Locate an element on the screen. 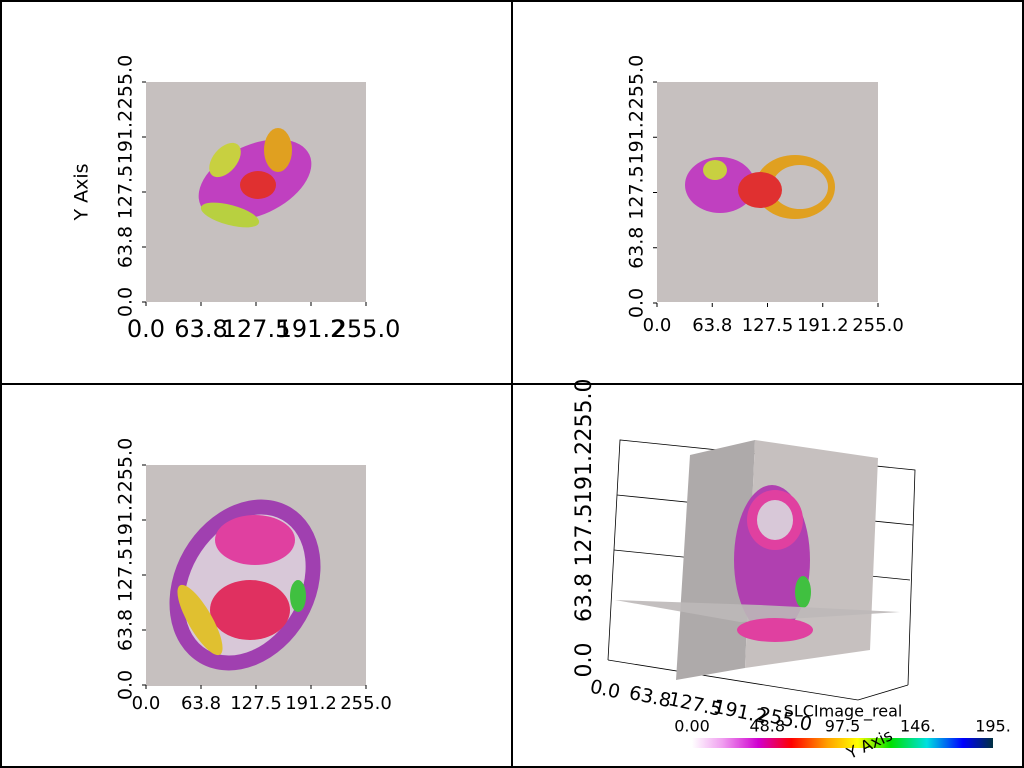 This screenshot has height=768, width=1024. colorbar-label: 0.00 is located at coordinates (692, 726).